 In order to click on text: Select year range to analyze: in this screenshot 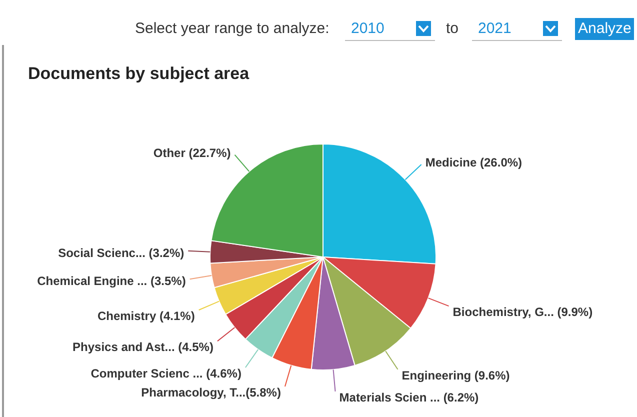, I will do `click(232, 28)`.